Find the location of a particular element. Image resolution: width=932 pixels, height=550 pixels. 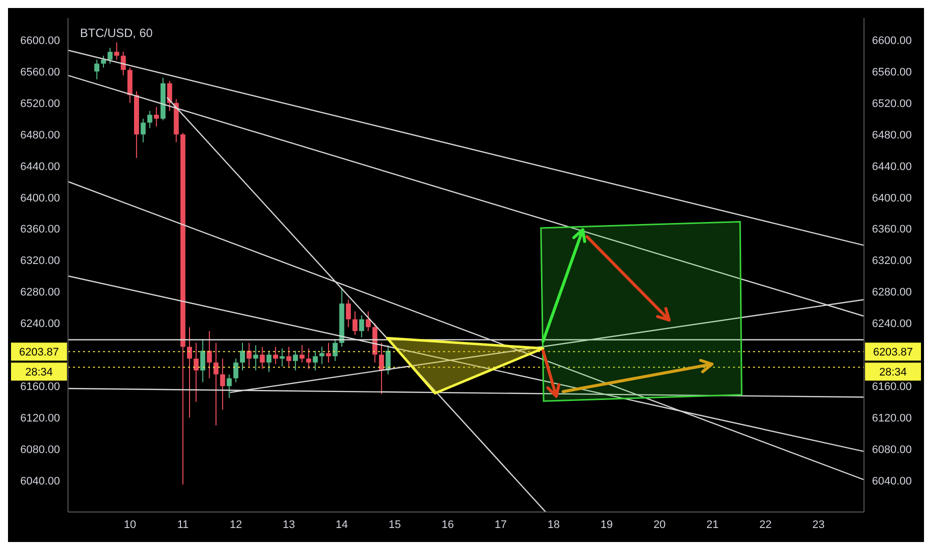

y2-tick-label: 6360.00 is located at coordinates (892, 230).